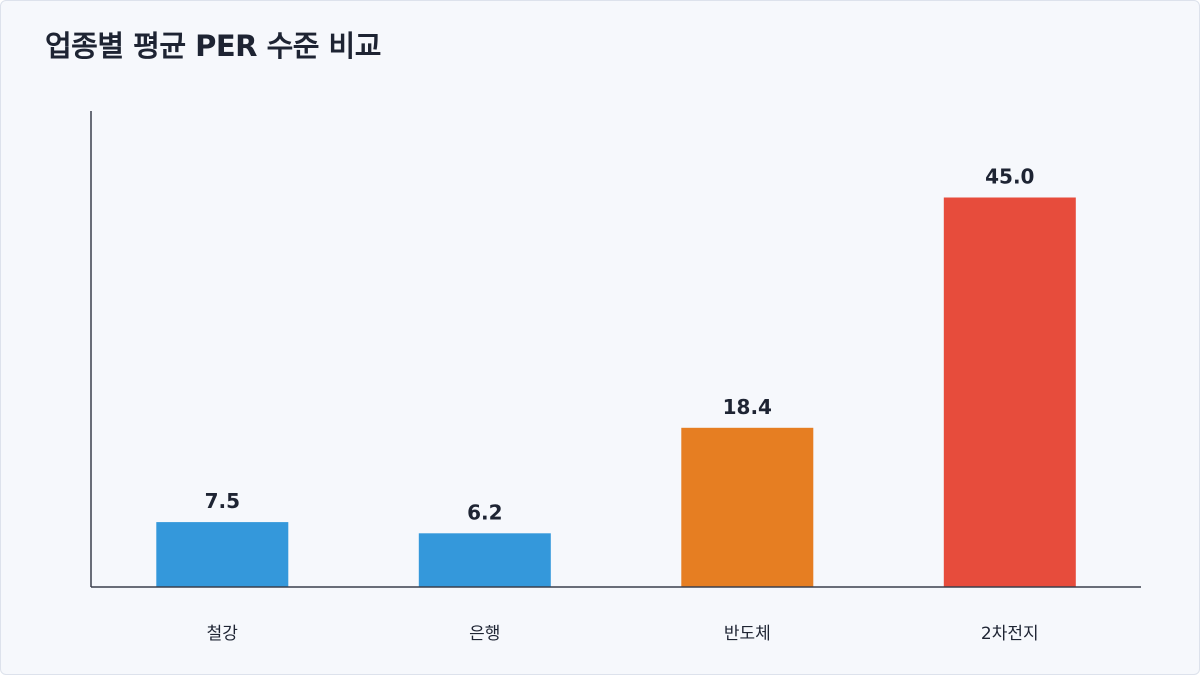 Image resolution: width=1200 pixels, height=675 pixels. I want to click on chart-title: 업종별 평균 PER 수준 비교, so click(213, 46).